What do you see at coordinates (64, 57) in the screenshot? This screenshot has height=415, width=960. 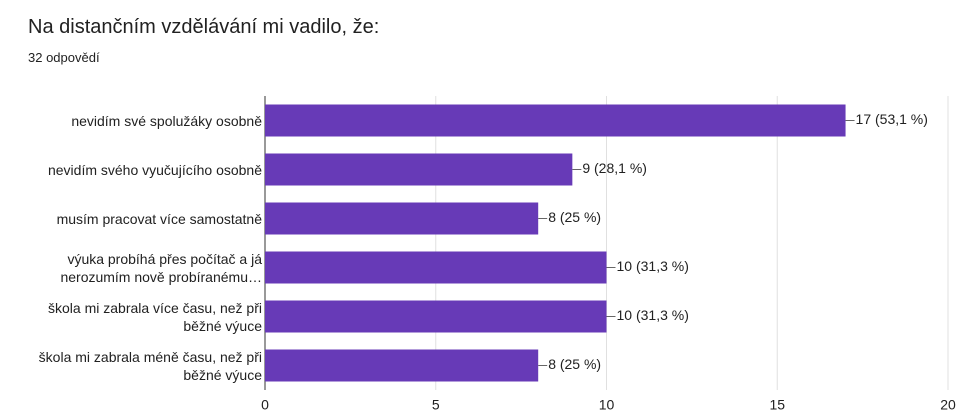 I see `chart-subtitle: 32 odpovědí` at bounding box center [64, 57].